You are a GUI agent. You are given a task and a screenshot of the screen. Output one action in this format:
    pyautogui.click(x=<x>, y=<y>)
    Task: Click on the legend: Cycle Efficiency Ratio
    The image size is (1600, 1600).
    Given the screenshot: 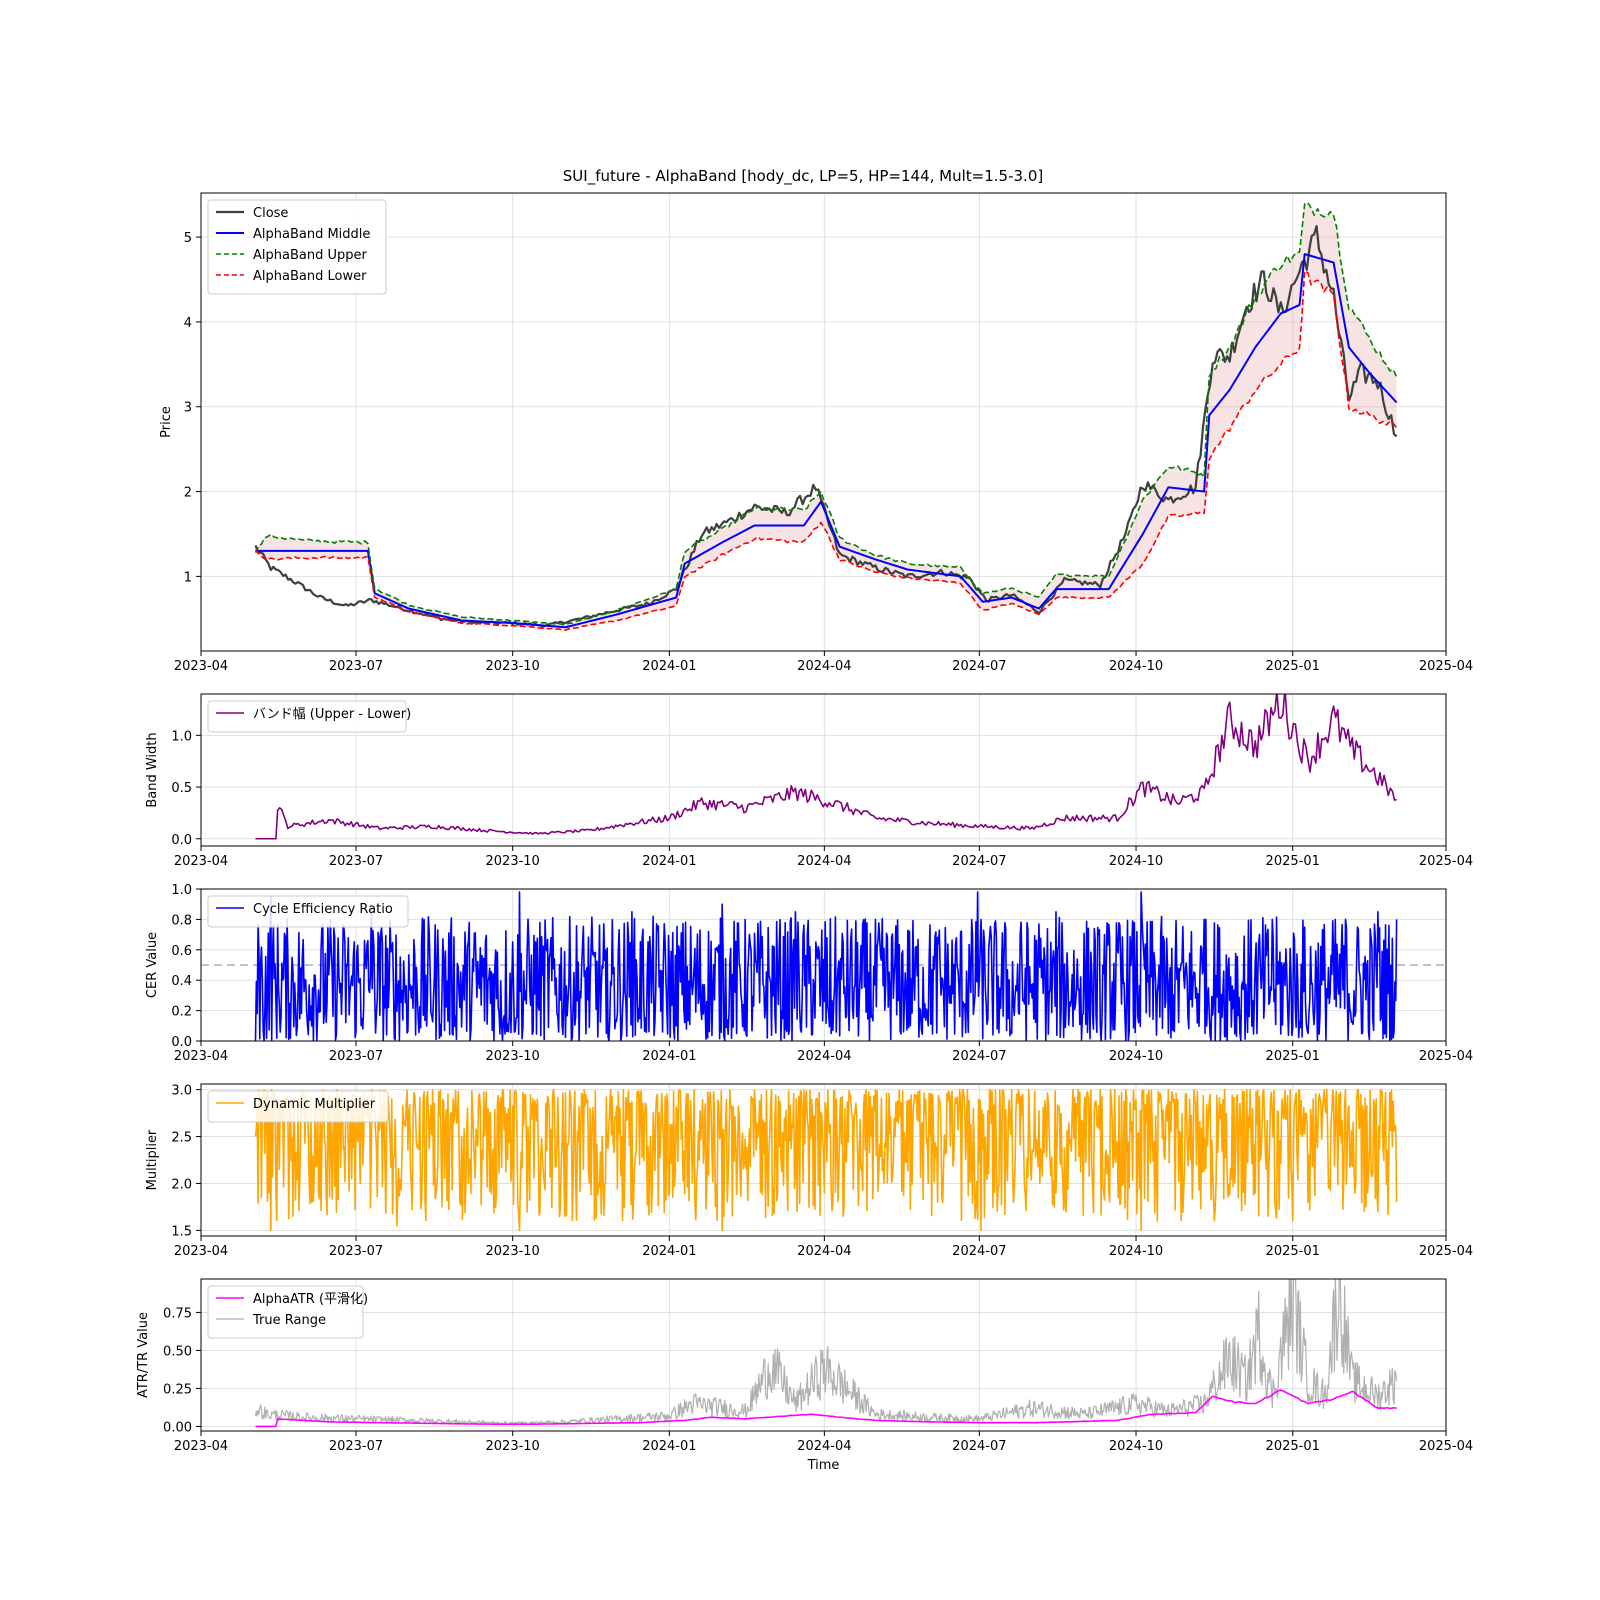 What is the action you would take?
    pyautogui.click(x=308, y=911)
    